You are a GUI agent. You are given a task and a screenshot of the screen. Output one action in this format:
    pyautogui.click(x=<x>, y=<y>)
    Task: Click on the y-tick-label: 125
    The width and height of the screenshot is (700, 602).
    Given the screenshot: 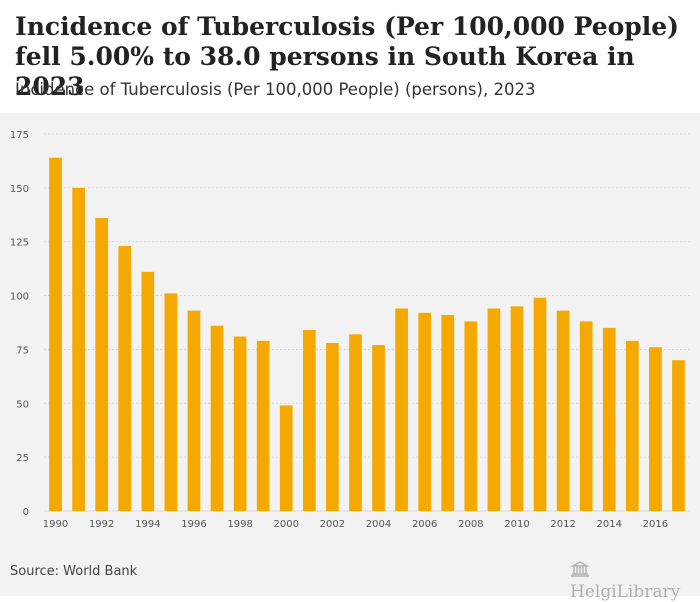 What is the action you would take?
    pyautogui.click(x=19, y=243)
    